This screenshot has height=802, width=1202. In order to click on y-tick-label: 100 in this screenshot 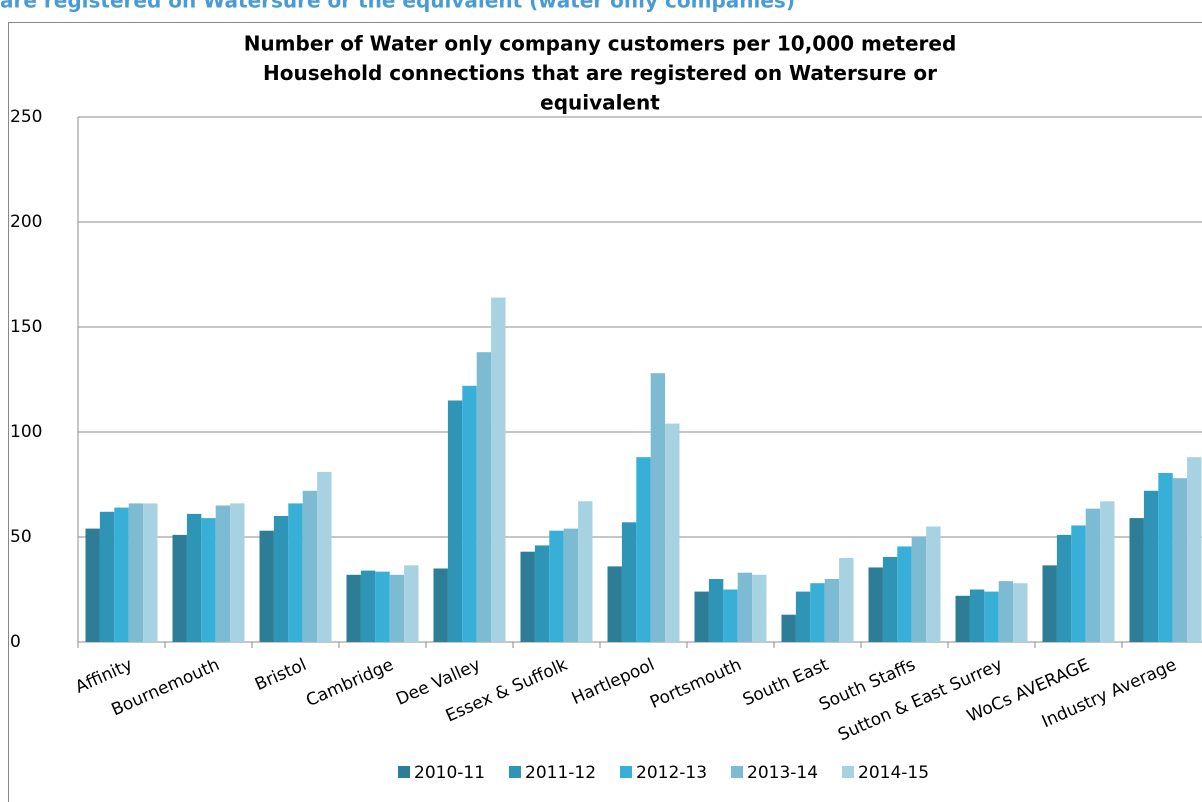, I will do `click(26, 432)`.